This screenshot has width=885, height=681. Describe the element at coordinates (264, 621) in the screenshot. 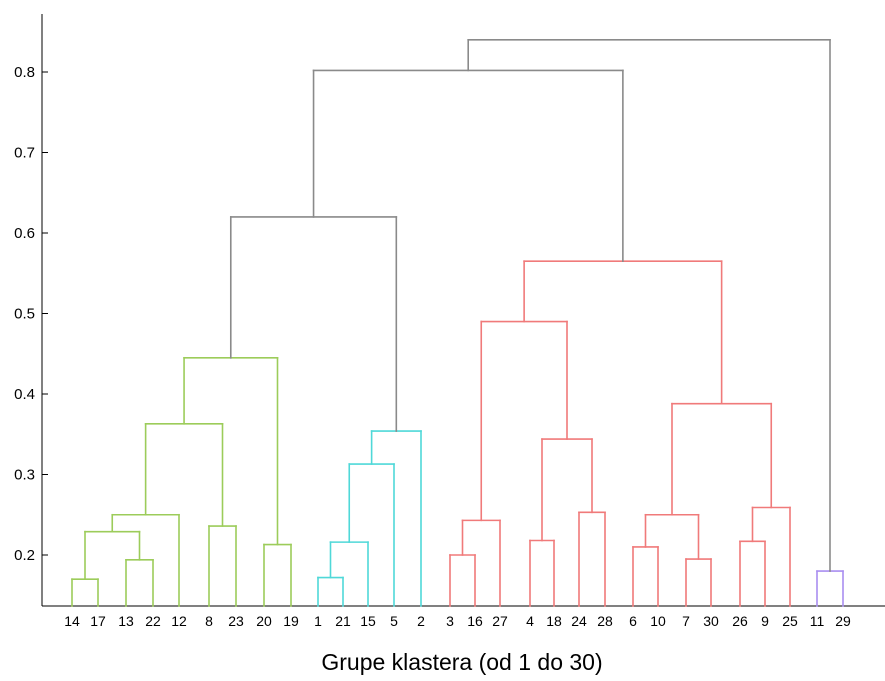

I see `leaf-label: 20` at that location.